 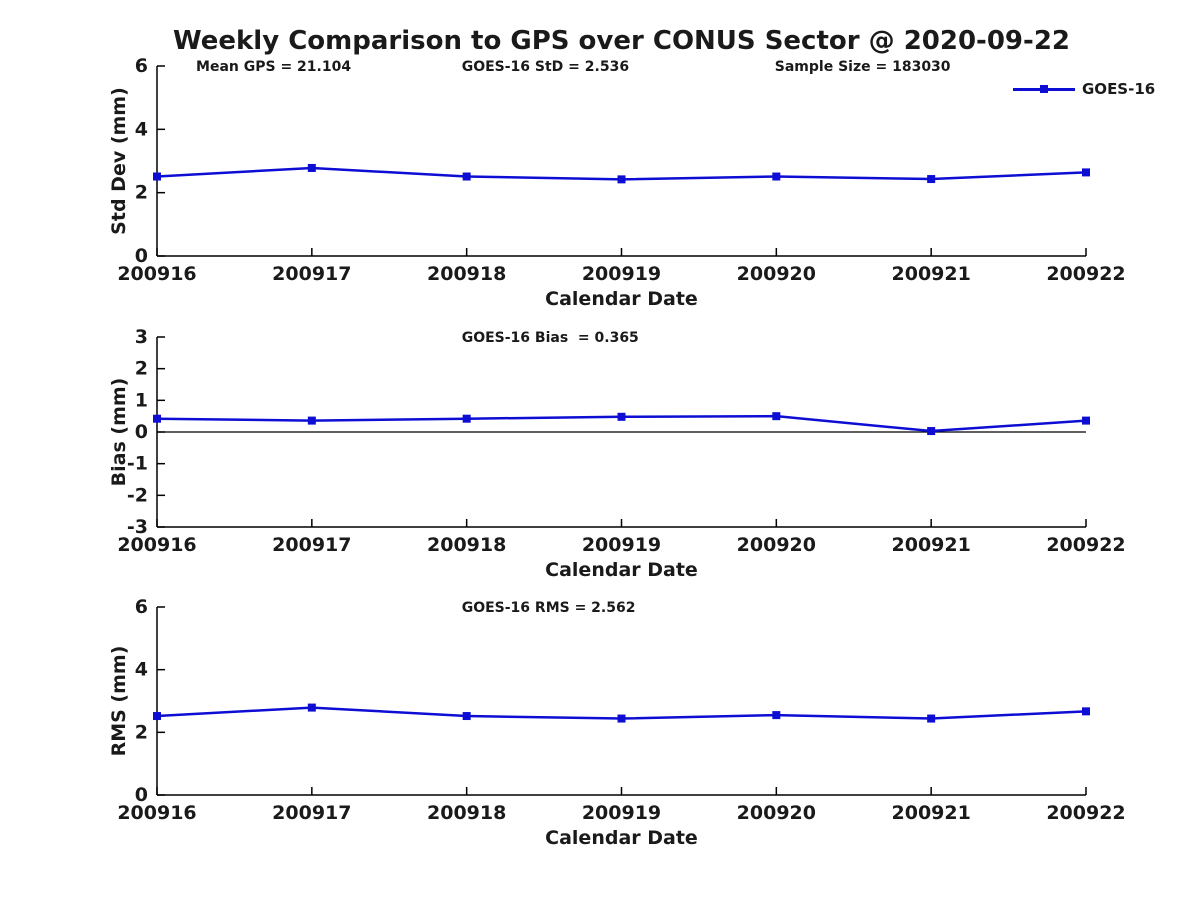 What do you see at coordinates (141, 400) in the screenshot?
I see `y-tick-label: 1` at bounding box center [141, 400].